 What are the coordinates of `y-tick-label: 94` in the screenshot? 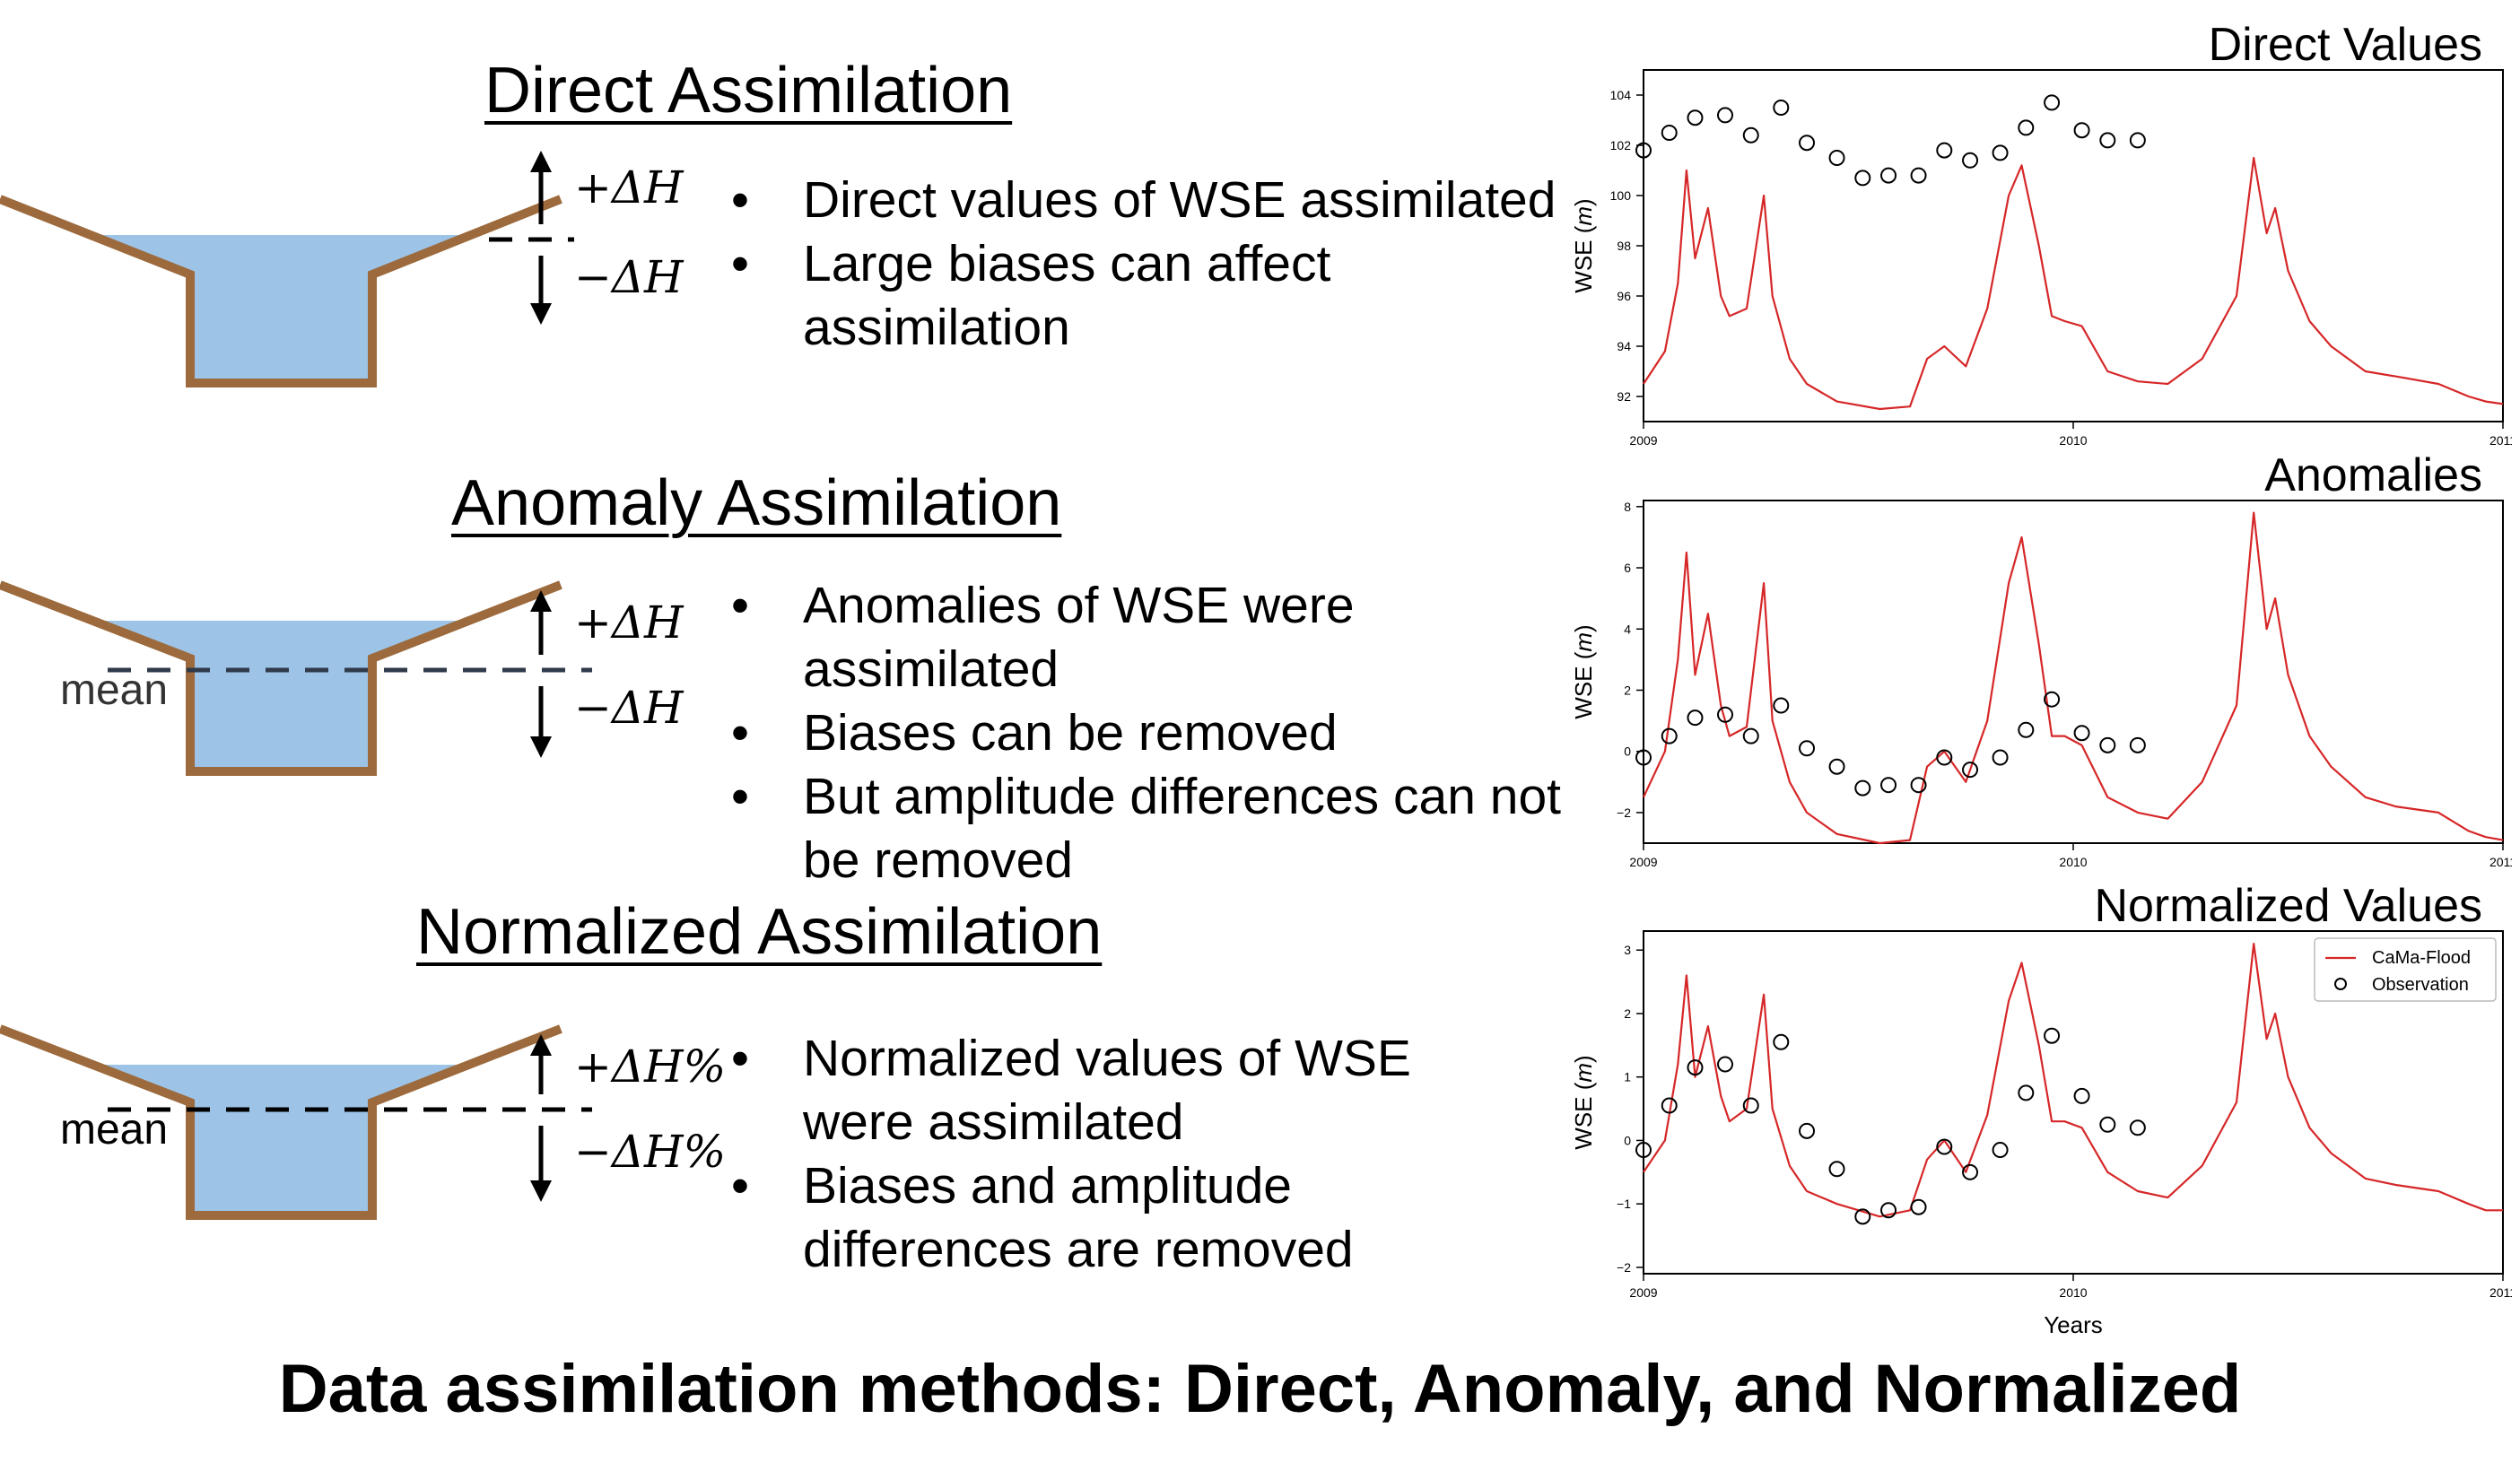 It's located at (1624, 346).